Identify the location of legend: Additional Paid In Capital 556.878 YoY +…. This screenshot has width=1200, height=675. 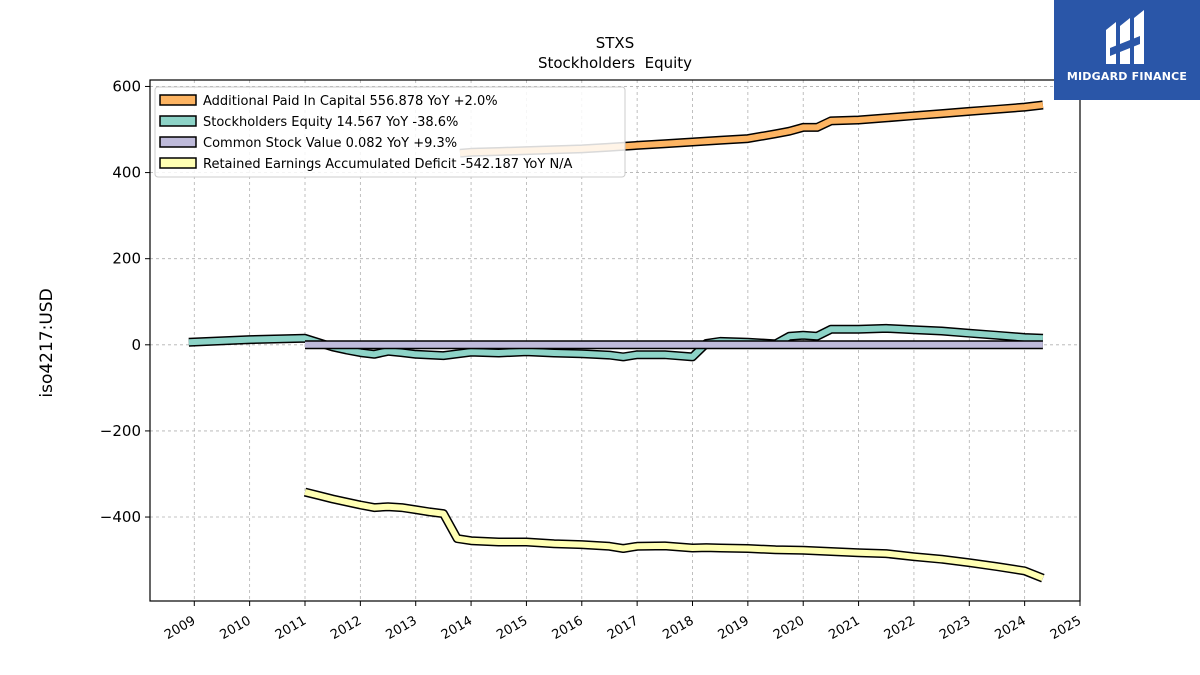
(390, 132).